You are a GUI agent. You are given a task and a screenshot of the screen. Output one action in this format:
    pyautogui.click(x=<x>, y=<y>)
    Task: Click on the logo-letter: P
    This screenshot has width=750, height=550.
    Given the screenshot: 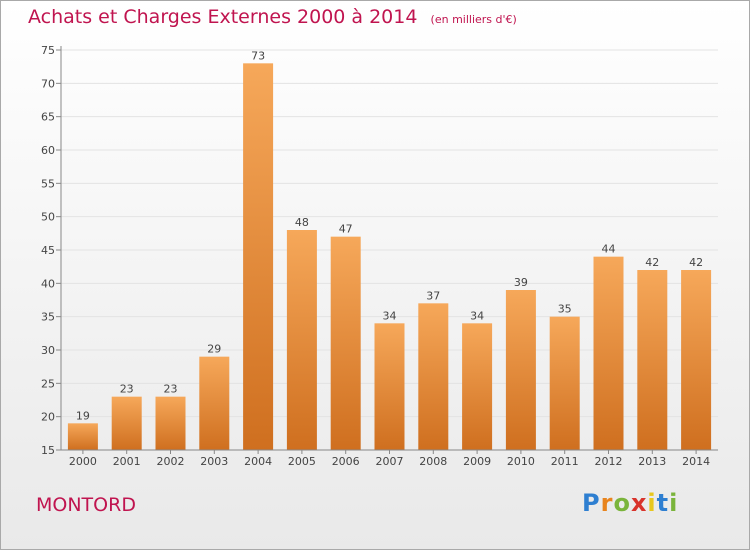 What is the action you would take?
    pyautogui.click(x=591, y=503)
    